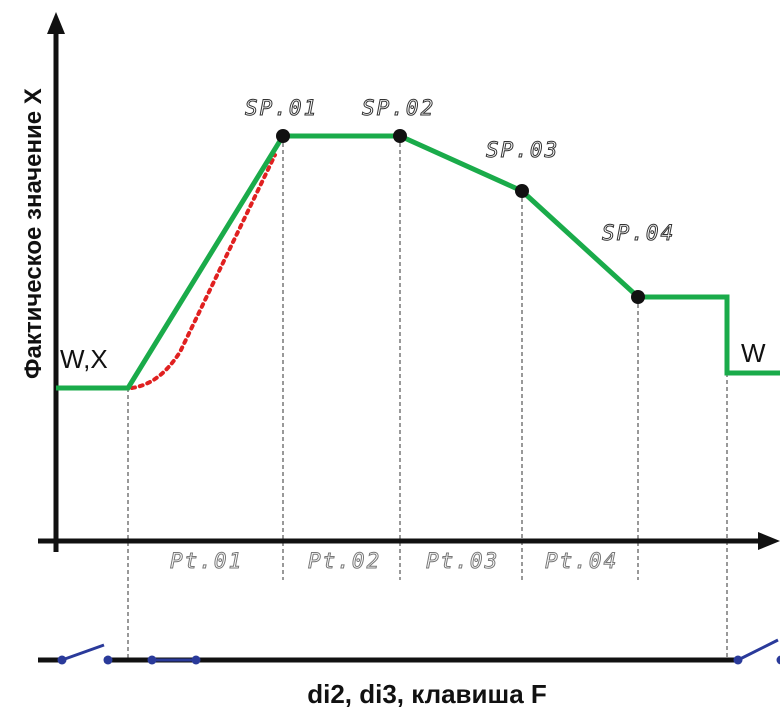  What do you see at coordinates (344, 561) in the screenshot?
I see `segment-label-pt02: Pt.02` at bounding box center [344, 561].